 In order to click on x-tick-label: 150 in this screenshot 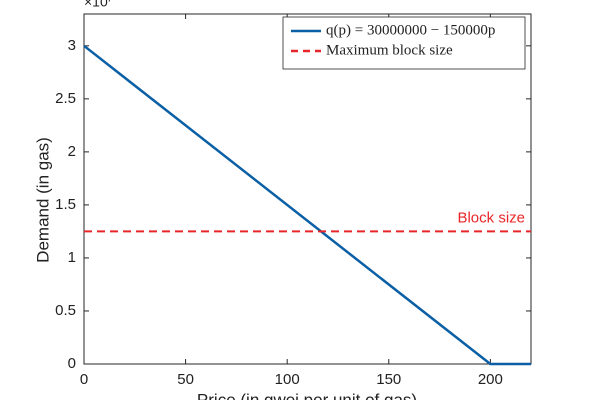, I will do `click(388, 379)`.